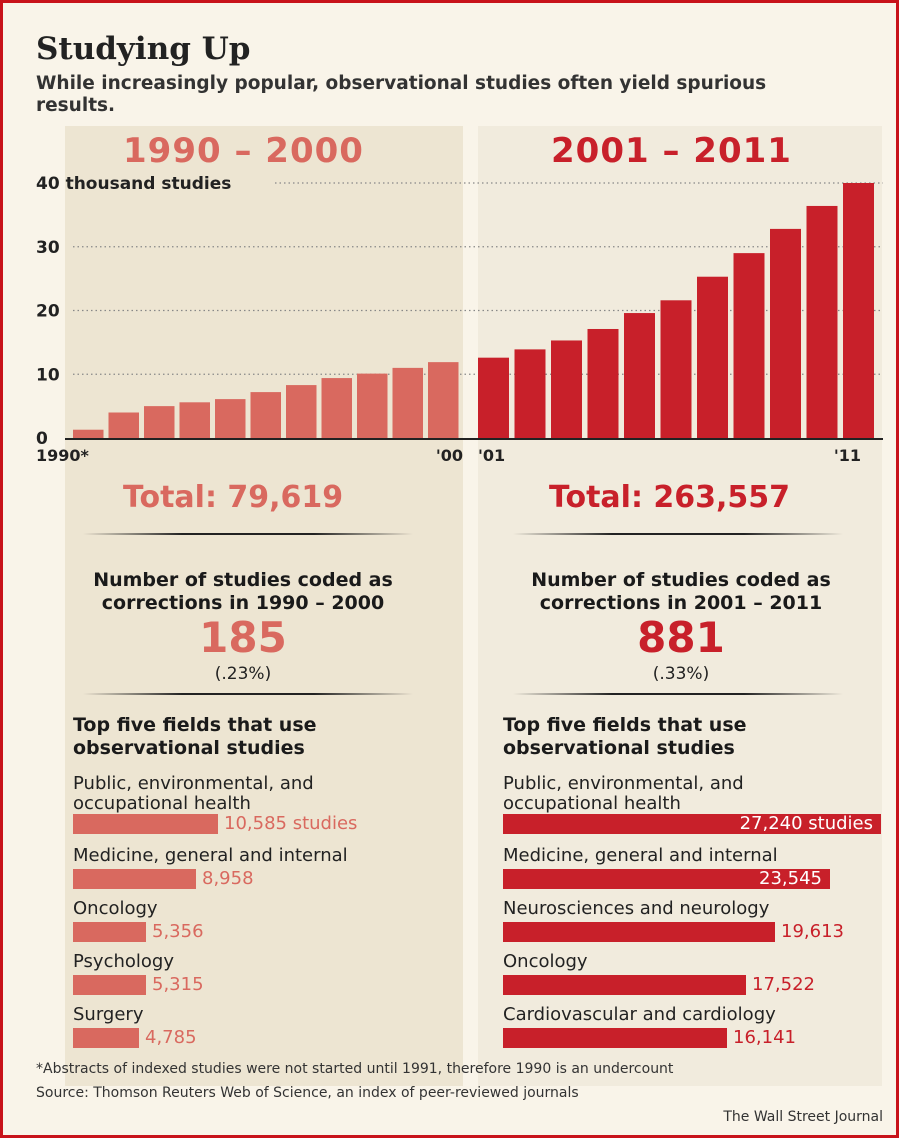 The width and height of the screenshot is (899, 1138). I want to click on field-value-right-1: 27,240 studies, so click(806, 823).